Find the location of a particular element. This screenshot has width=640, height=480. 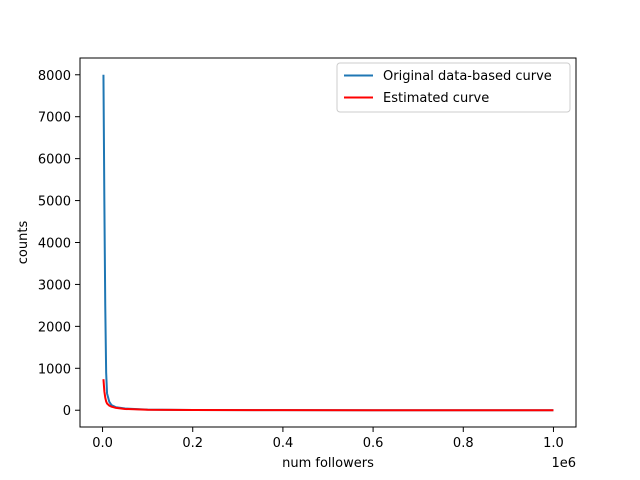

y-tick-label: 2000 is located at coordinates (54, 327).